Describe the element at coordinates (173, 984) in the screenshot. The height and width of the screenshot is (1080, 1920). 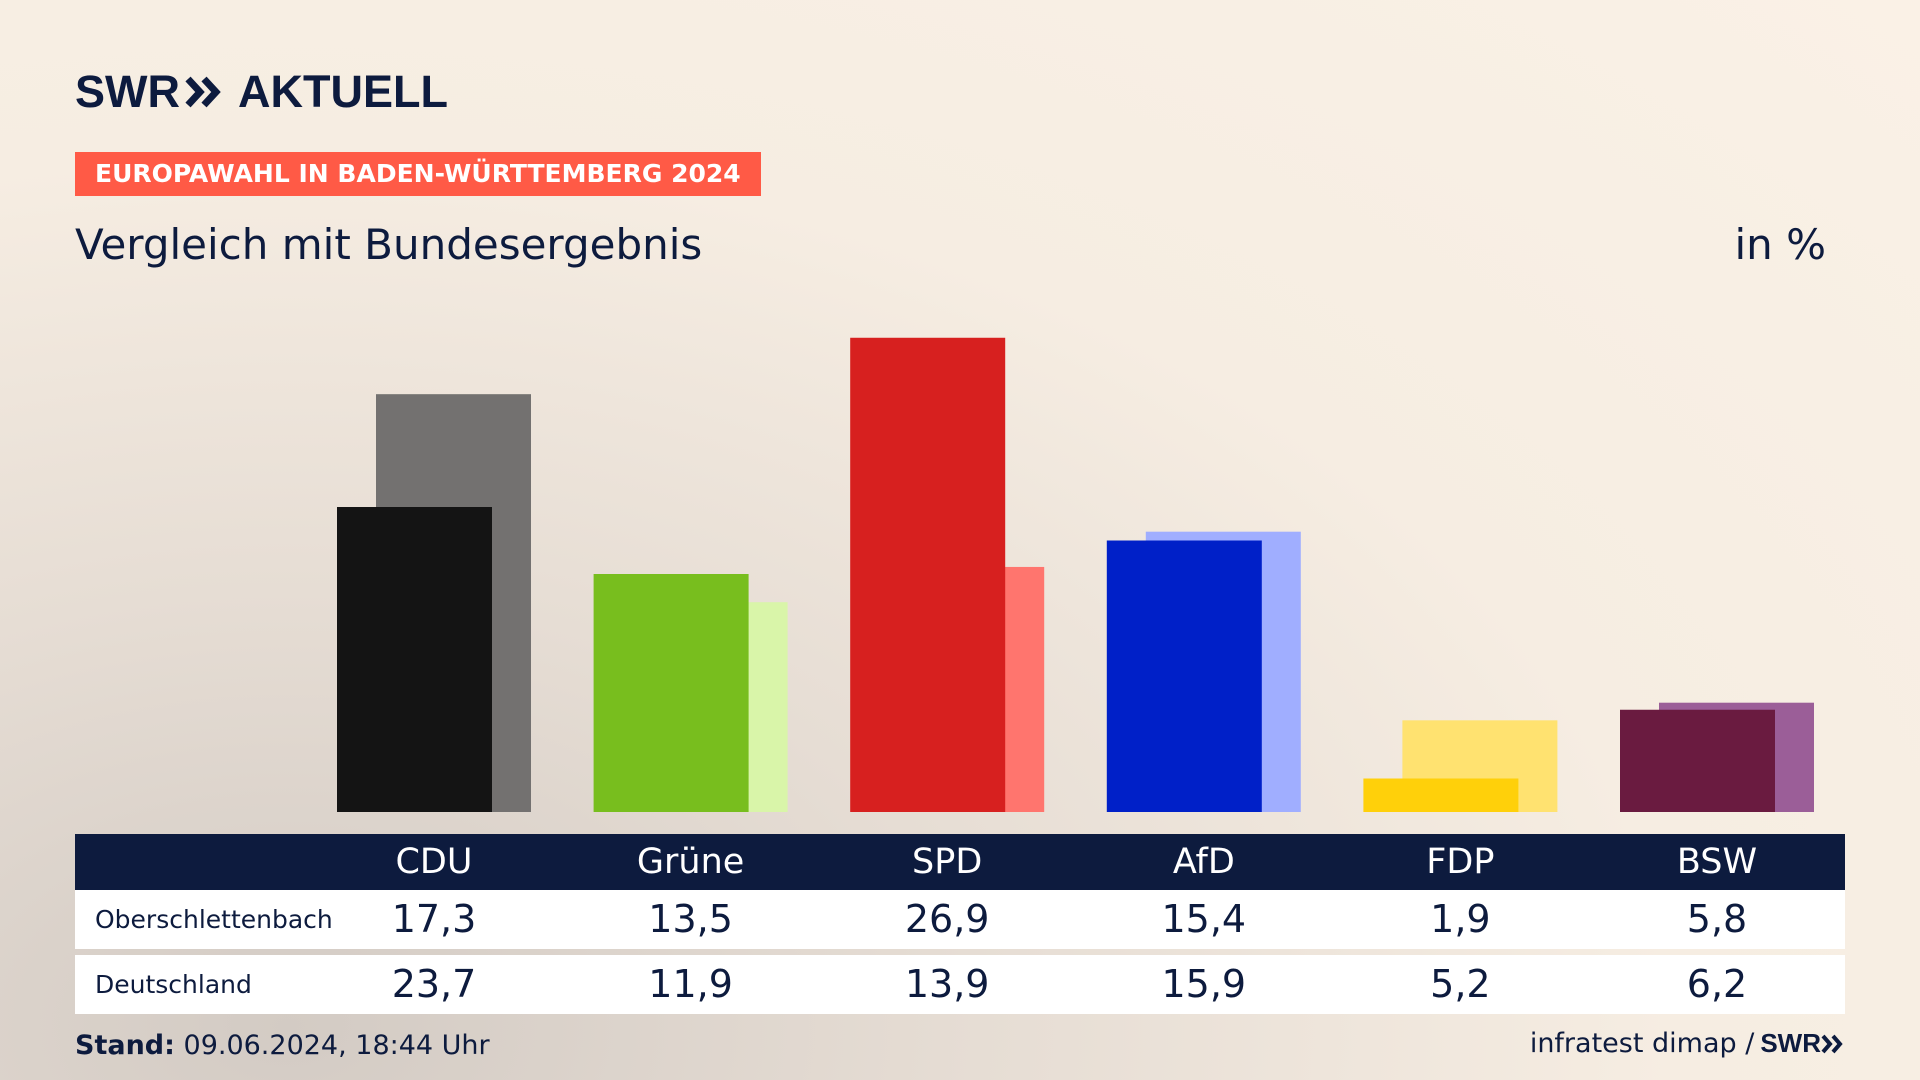
I see `row-label: Deutschland` at that location.